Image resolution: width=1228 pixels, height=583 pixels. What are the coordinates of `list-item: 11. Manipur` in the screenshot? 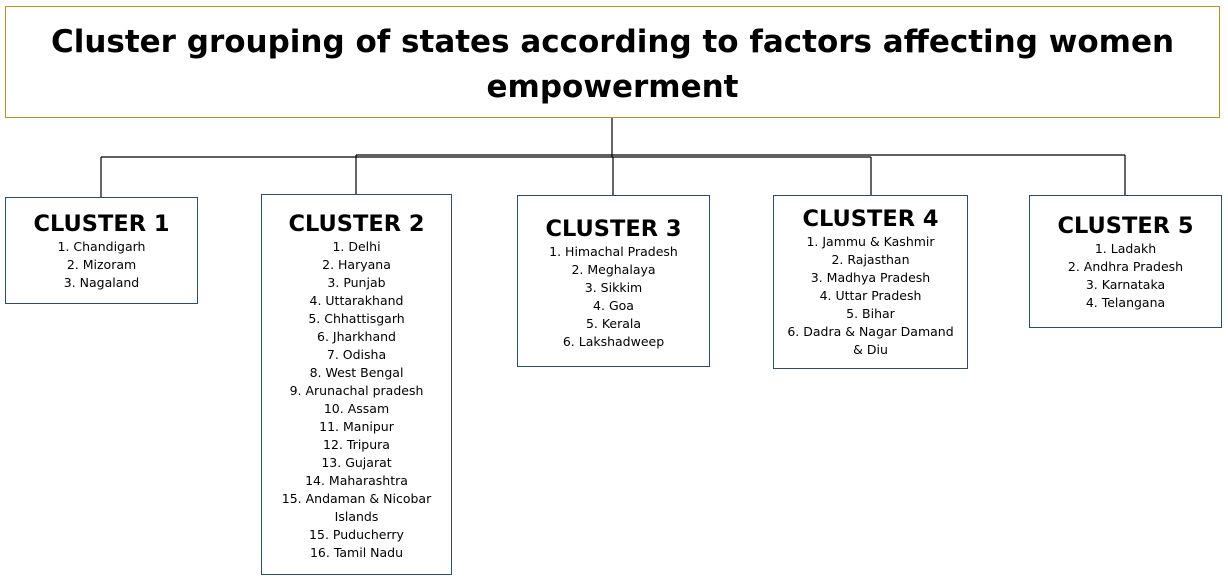 It's located at (356, 426).